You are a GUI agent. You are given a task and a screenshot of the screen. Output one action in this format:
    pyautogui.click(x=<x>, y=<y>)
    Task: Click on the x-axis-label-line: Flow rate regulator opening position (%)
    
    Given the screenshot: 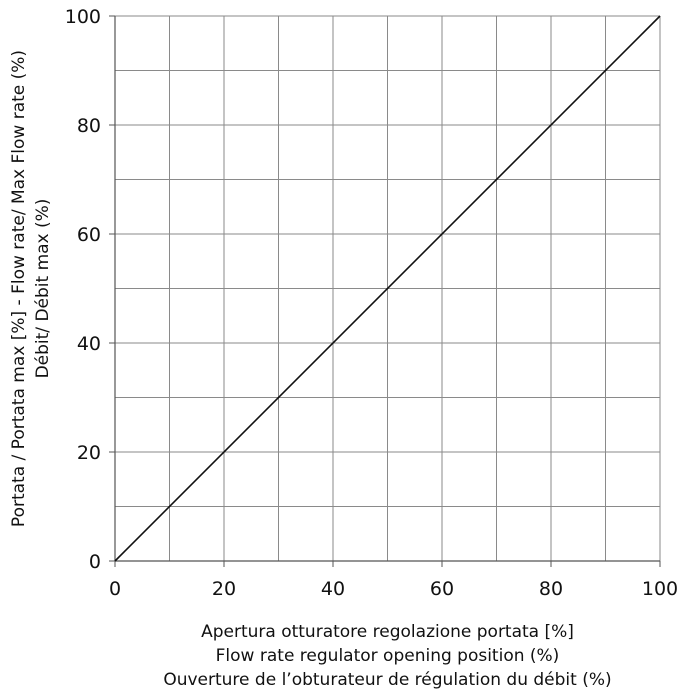 What is the action you would take?
    pyautogui.click(x=388, y=656)
    